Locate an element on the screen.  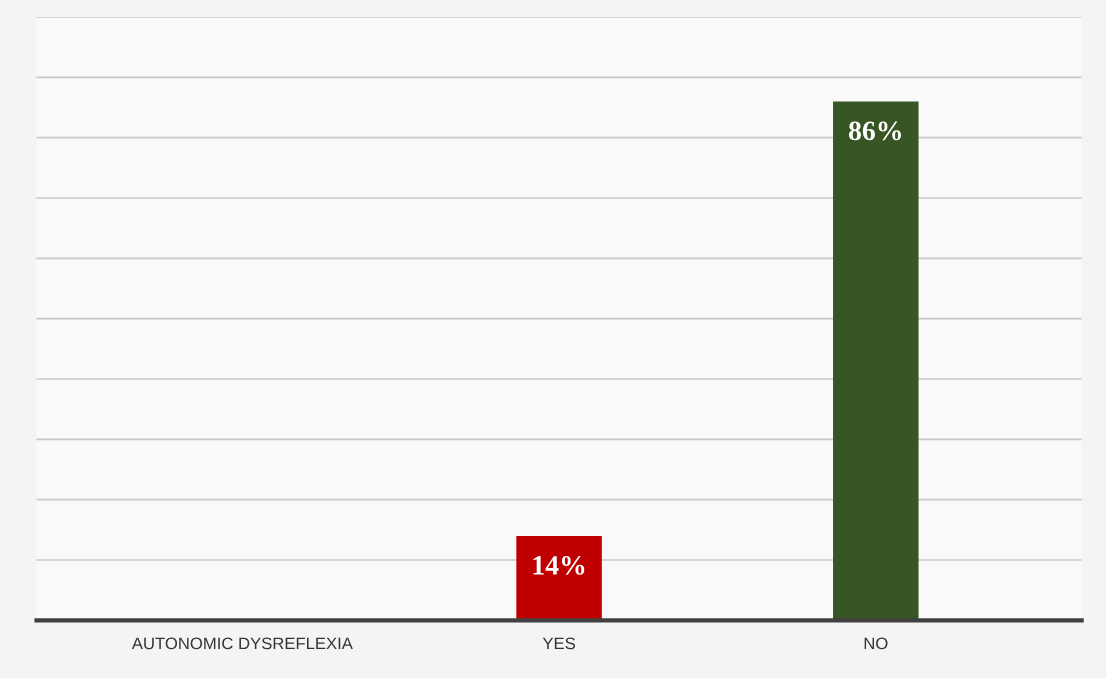
data-label: 14% is located at coordinates (559, 565).